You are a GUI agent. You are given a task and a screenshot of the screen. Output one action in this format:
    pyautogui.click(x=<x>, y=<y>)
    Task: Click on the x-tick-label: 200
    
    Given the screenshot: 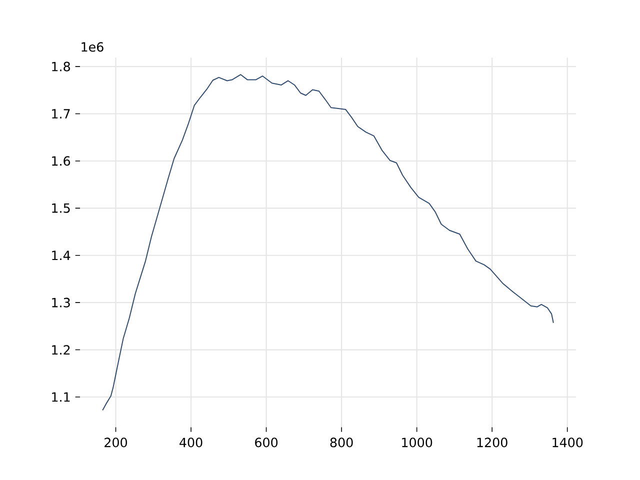 What is the action you would take?
    pyautogui.click(x=115, y=443)
    